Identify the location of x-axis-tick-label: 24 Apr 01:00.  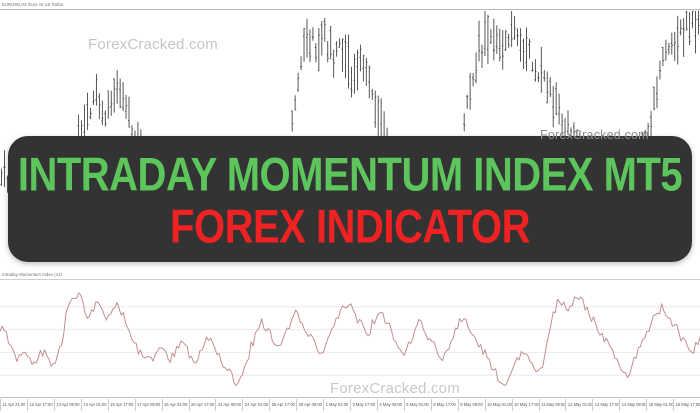
(255, 405).